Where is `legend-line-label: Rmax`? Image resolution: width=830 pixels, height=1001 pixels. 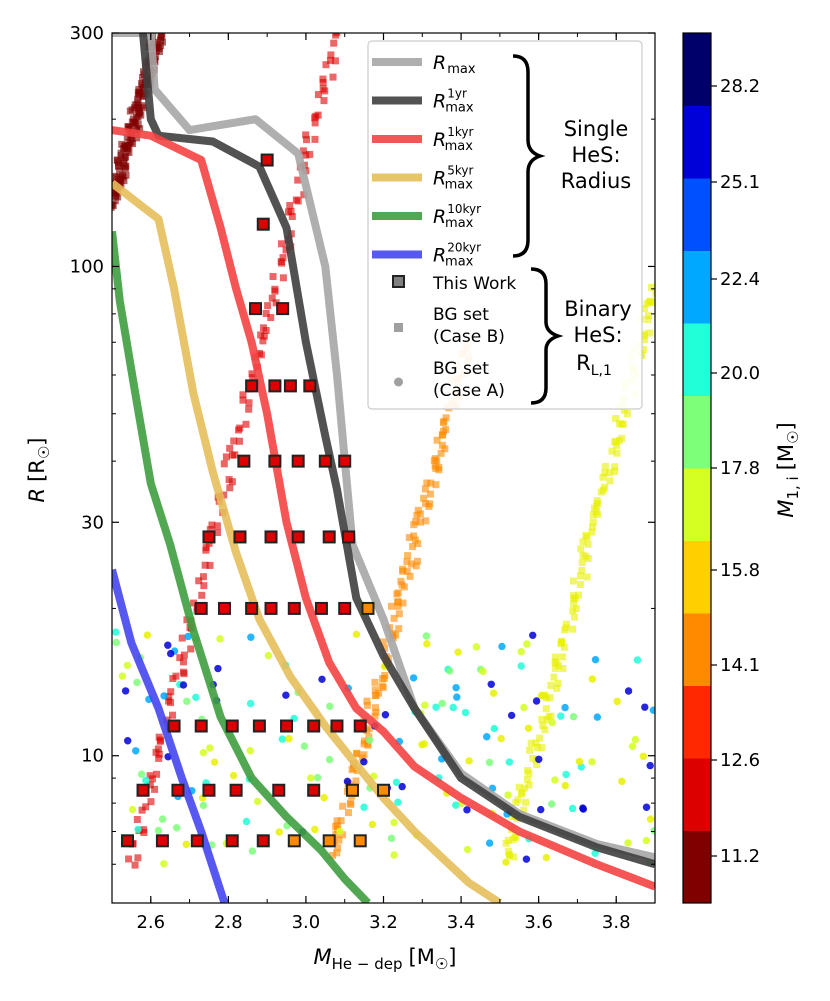 legend-line-label: Rmax is located at coordinates (454, 64).